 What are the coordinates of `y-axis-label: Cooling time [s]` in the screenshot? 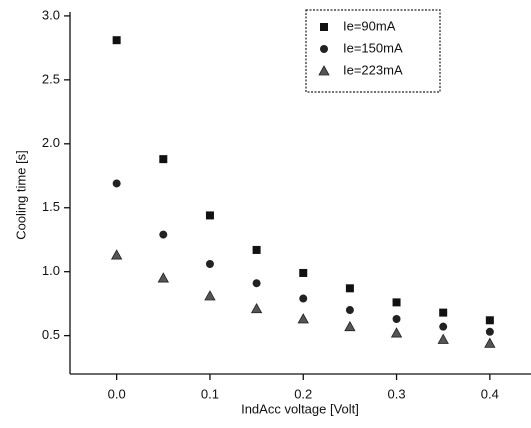 It's located at (20, 195).